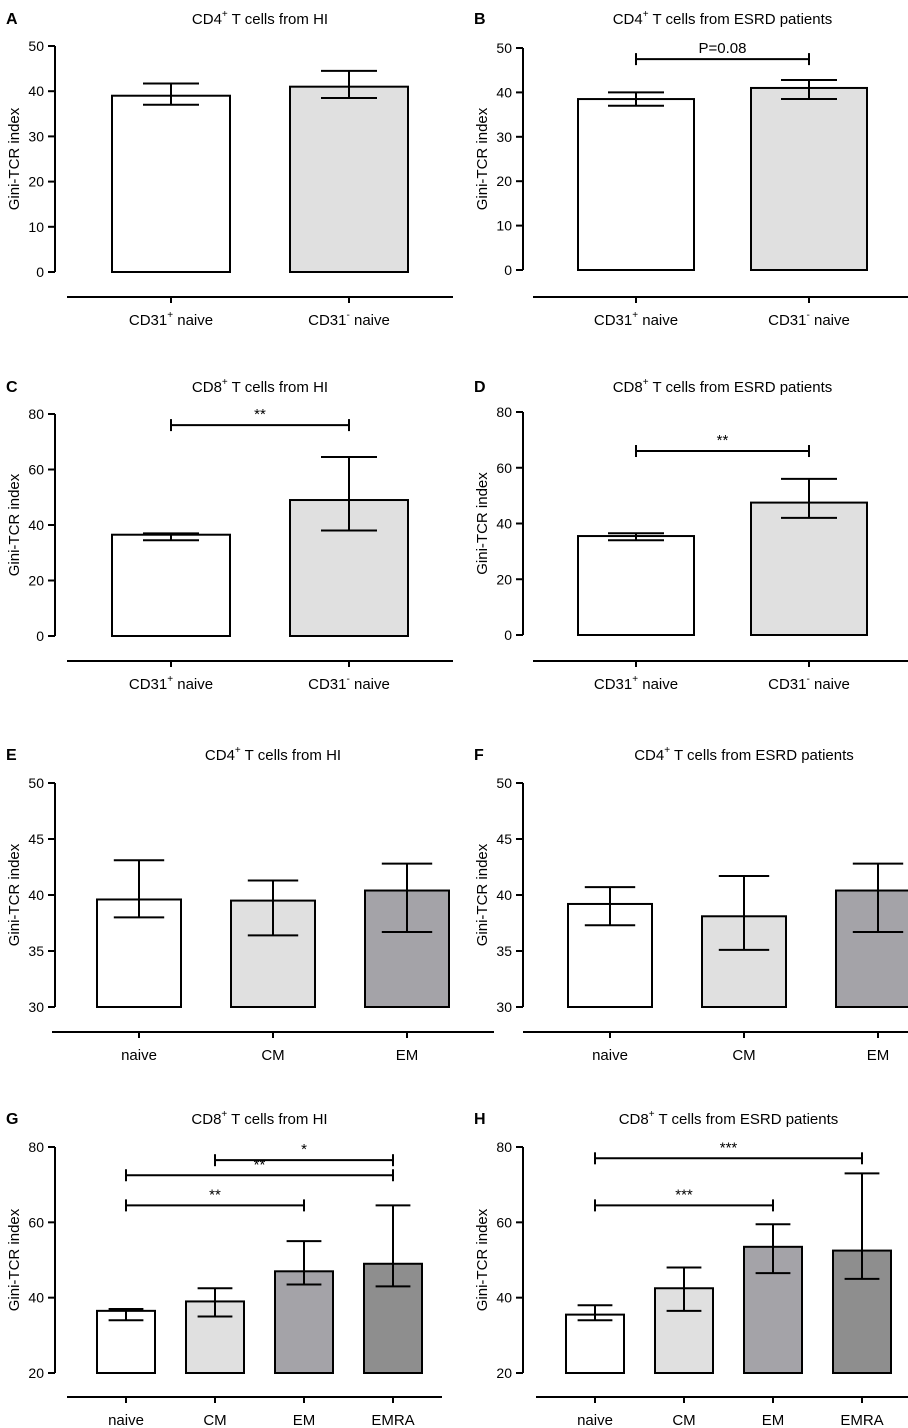  I want to click on panel-letter: G, so click(12, 1119).